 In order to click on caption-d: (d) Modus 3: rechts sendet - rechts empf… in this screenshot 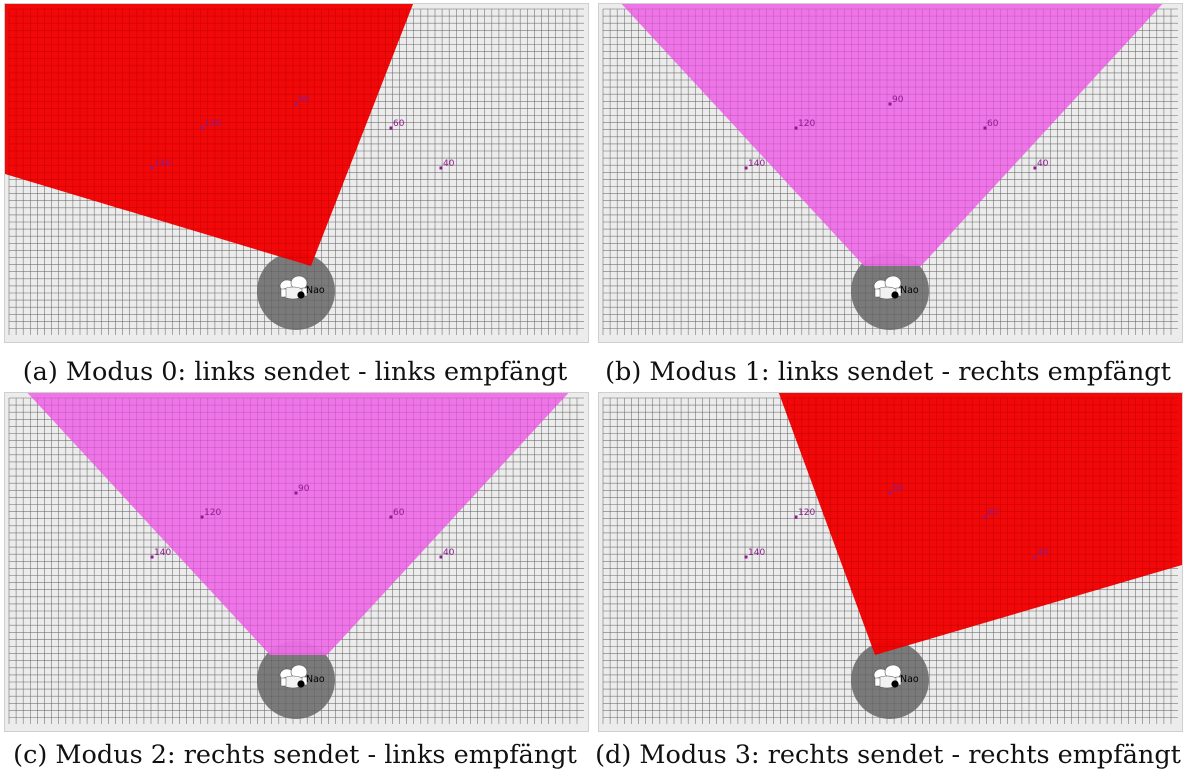, I will do `click(888, 755)`.